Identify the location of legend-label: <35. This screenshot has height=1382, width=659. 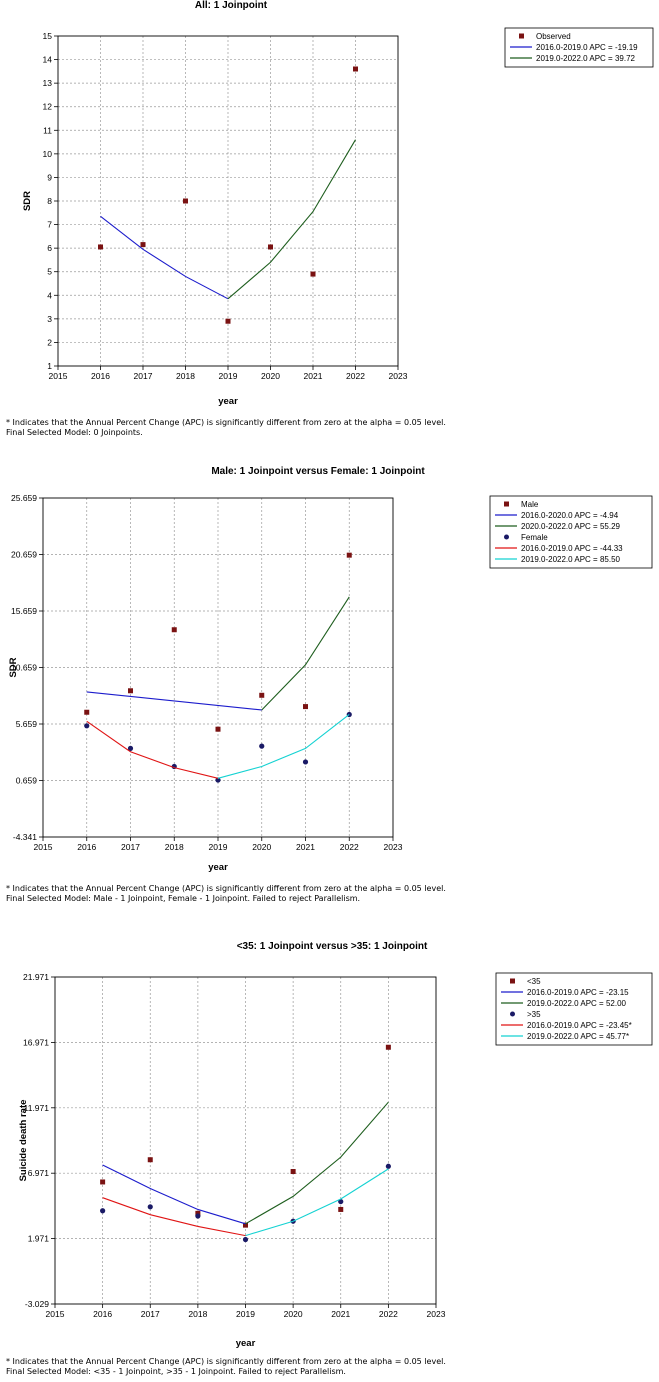
(534, 981).